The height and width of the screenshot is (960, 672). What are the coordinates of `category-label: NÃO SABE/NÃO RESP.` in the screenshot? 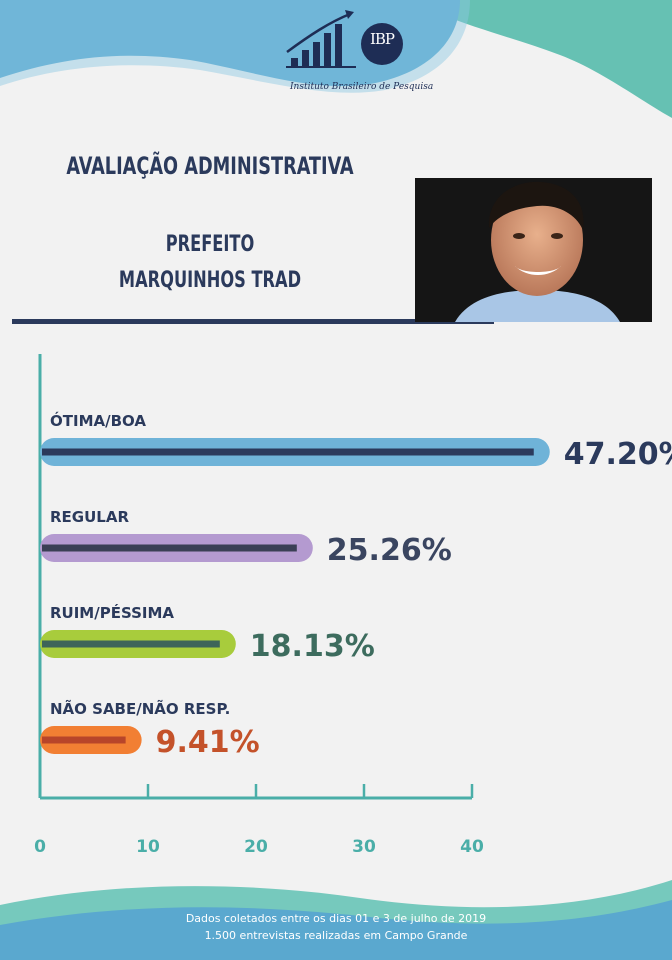 It's located at (140, 708).